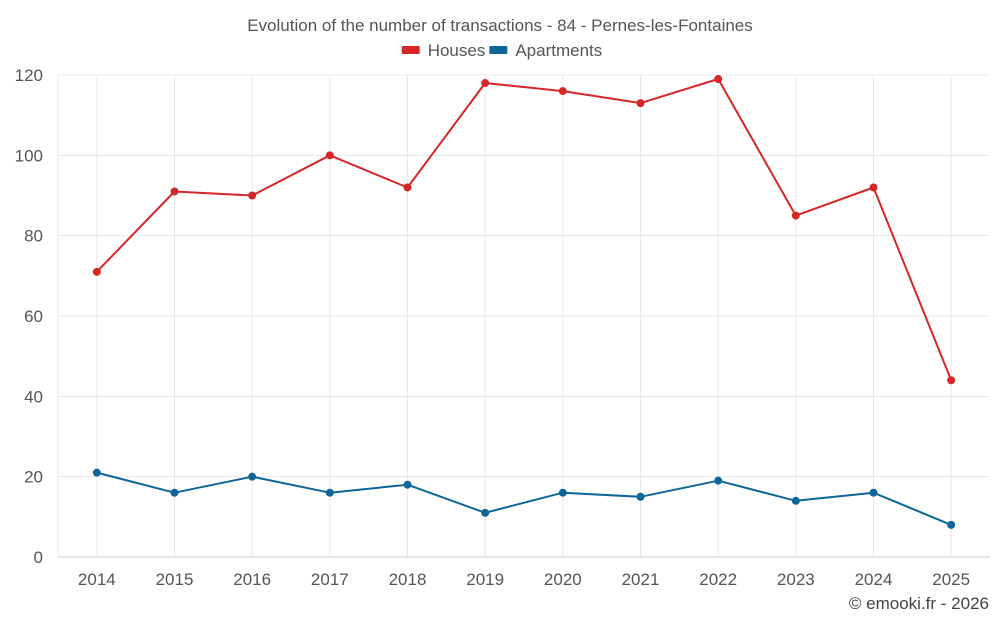  What do you see at coordinates (330, 579) in the screenshot?
I see `x-tick-label: 2017` at bounding box center [330, 579].